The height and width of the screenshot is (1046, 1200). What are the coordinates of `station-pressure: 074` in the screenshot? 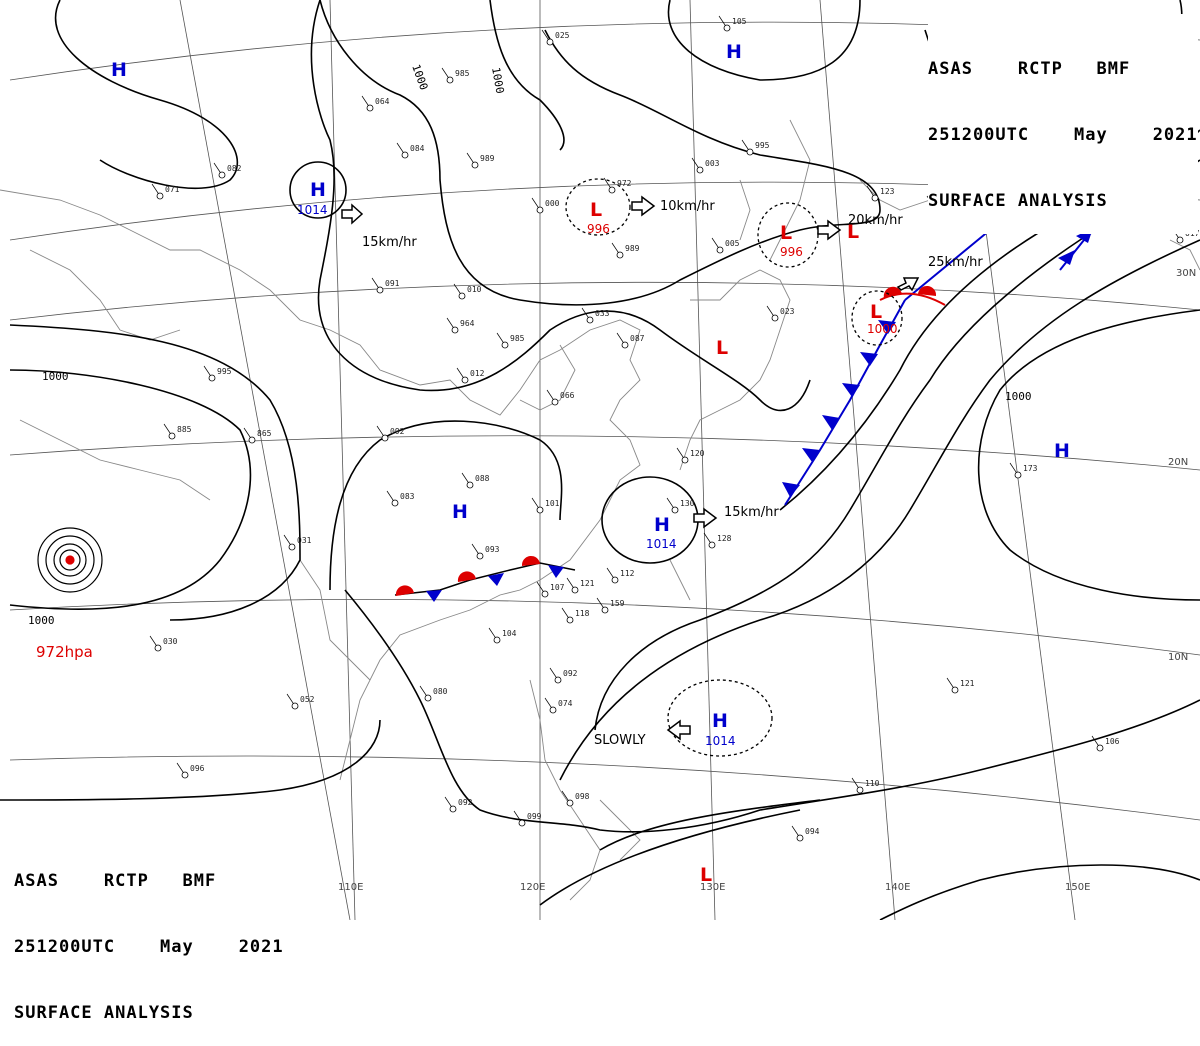 It's located at (565, 703).